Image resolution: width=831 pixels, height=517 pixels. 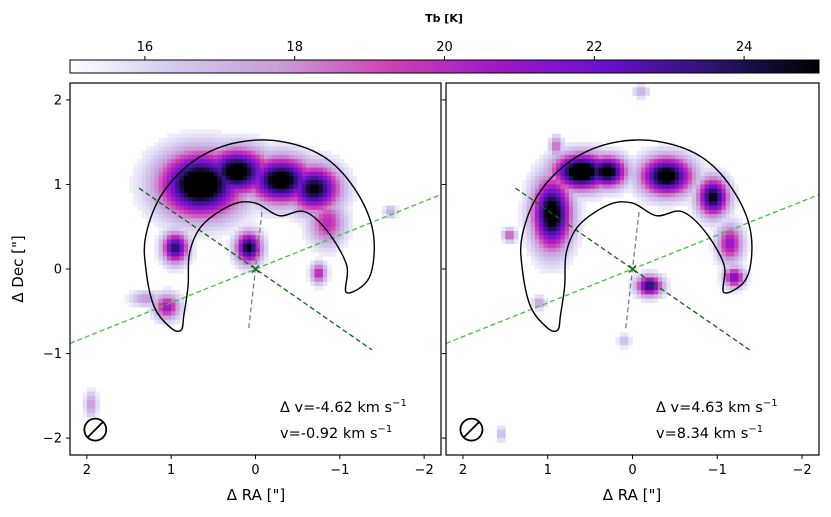 I want to click on left-xlabel: Δ RA ["], so click(x=256, y=495).